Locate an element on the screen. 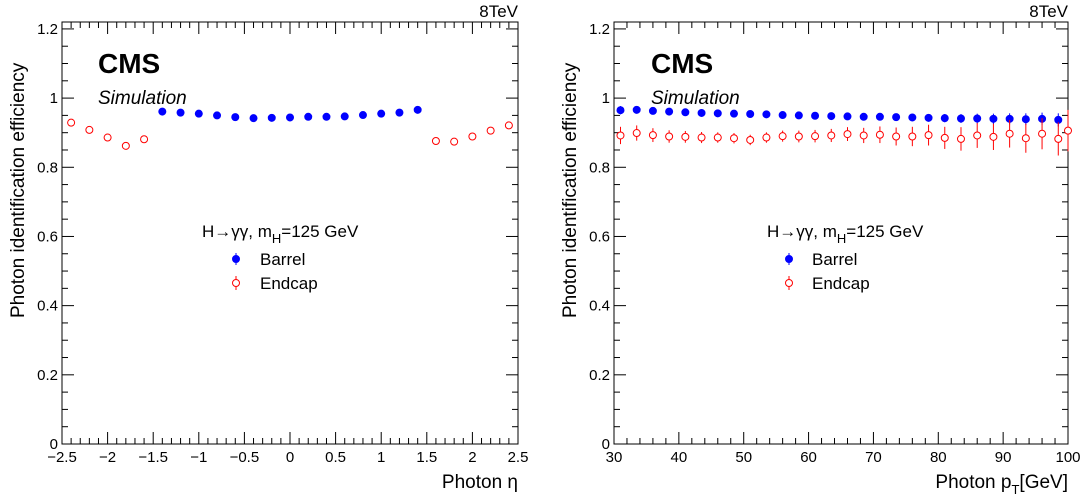  y-tick-label: 0.8 is located at coordinates (599, 167).